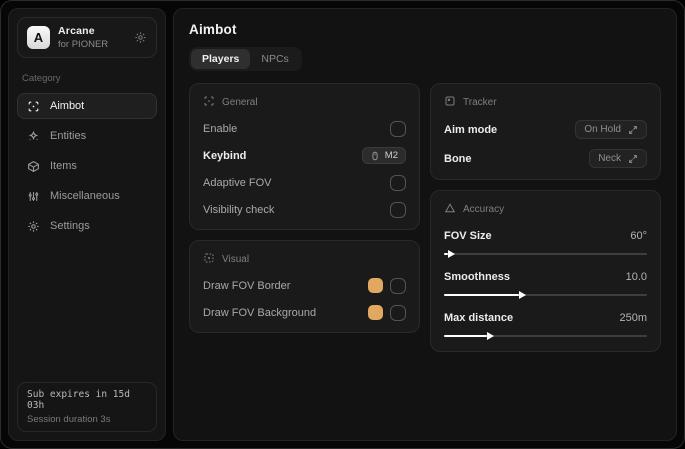 Image resolution: width=685 pixels, height=449 pixels. Describe the element at coordinates (236, 259) in the screenshot. I see `visual-card-title: Visual` at that location.